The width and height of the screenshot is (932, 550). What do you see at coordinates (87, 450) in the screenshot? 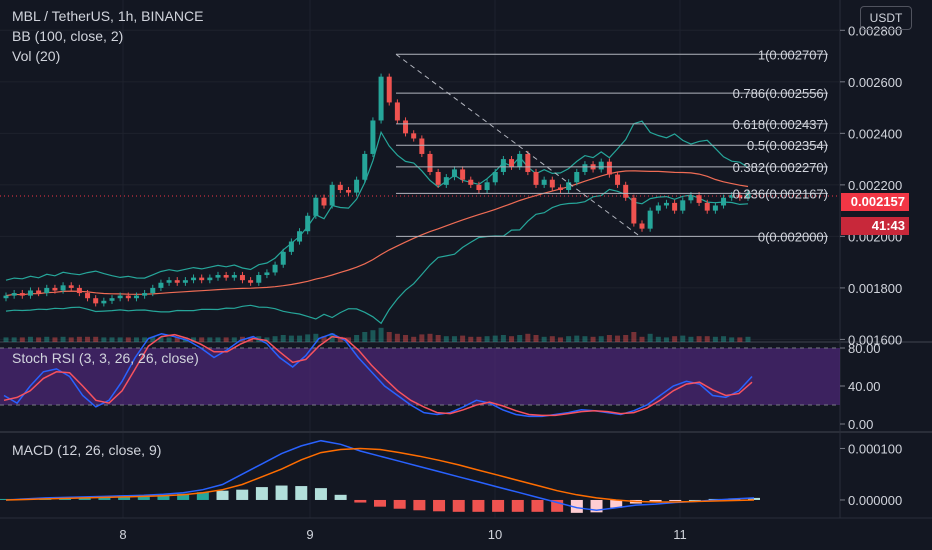
I see `macd-label: MACD (12, 26, close, 9)` at bounding box center [87, 450].